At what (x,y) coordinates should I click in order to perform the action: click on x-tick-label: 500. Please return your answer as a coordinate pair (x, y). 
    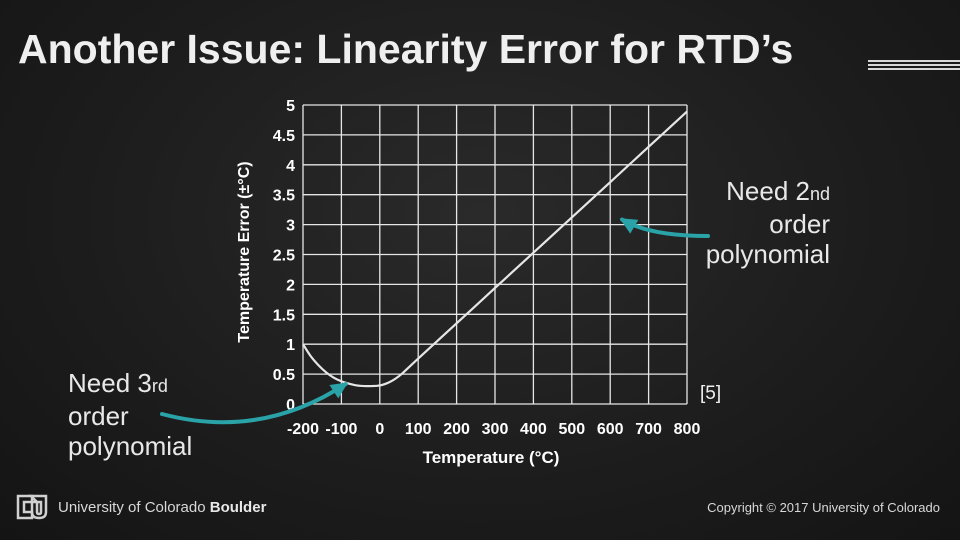
    Looking at the image, I should click on (571, 429).